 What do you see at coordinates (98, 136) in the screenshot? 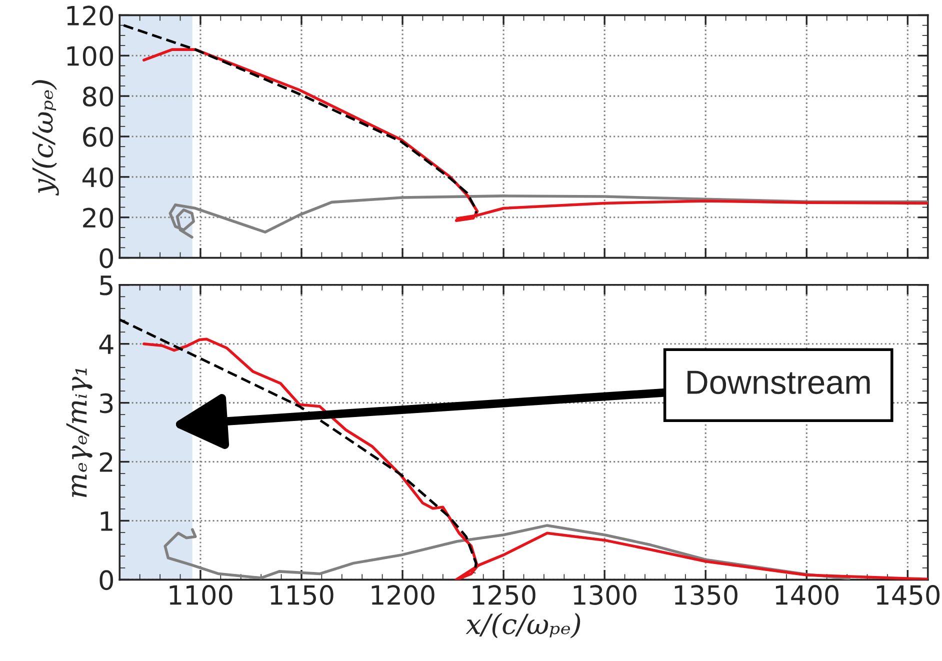
I see `y-tick-label: 60` at bounding box center [98, 136].